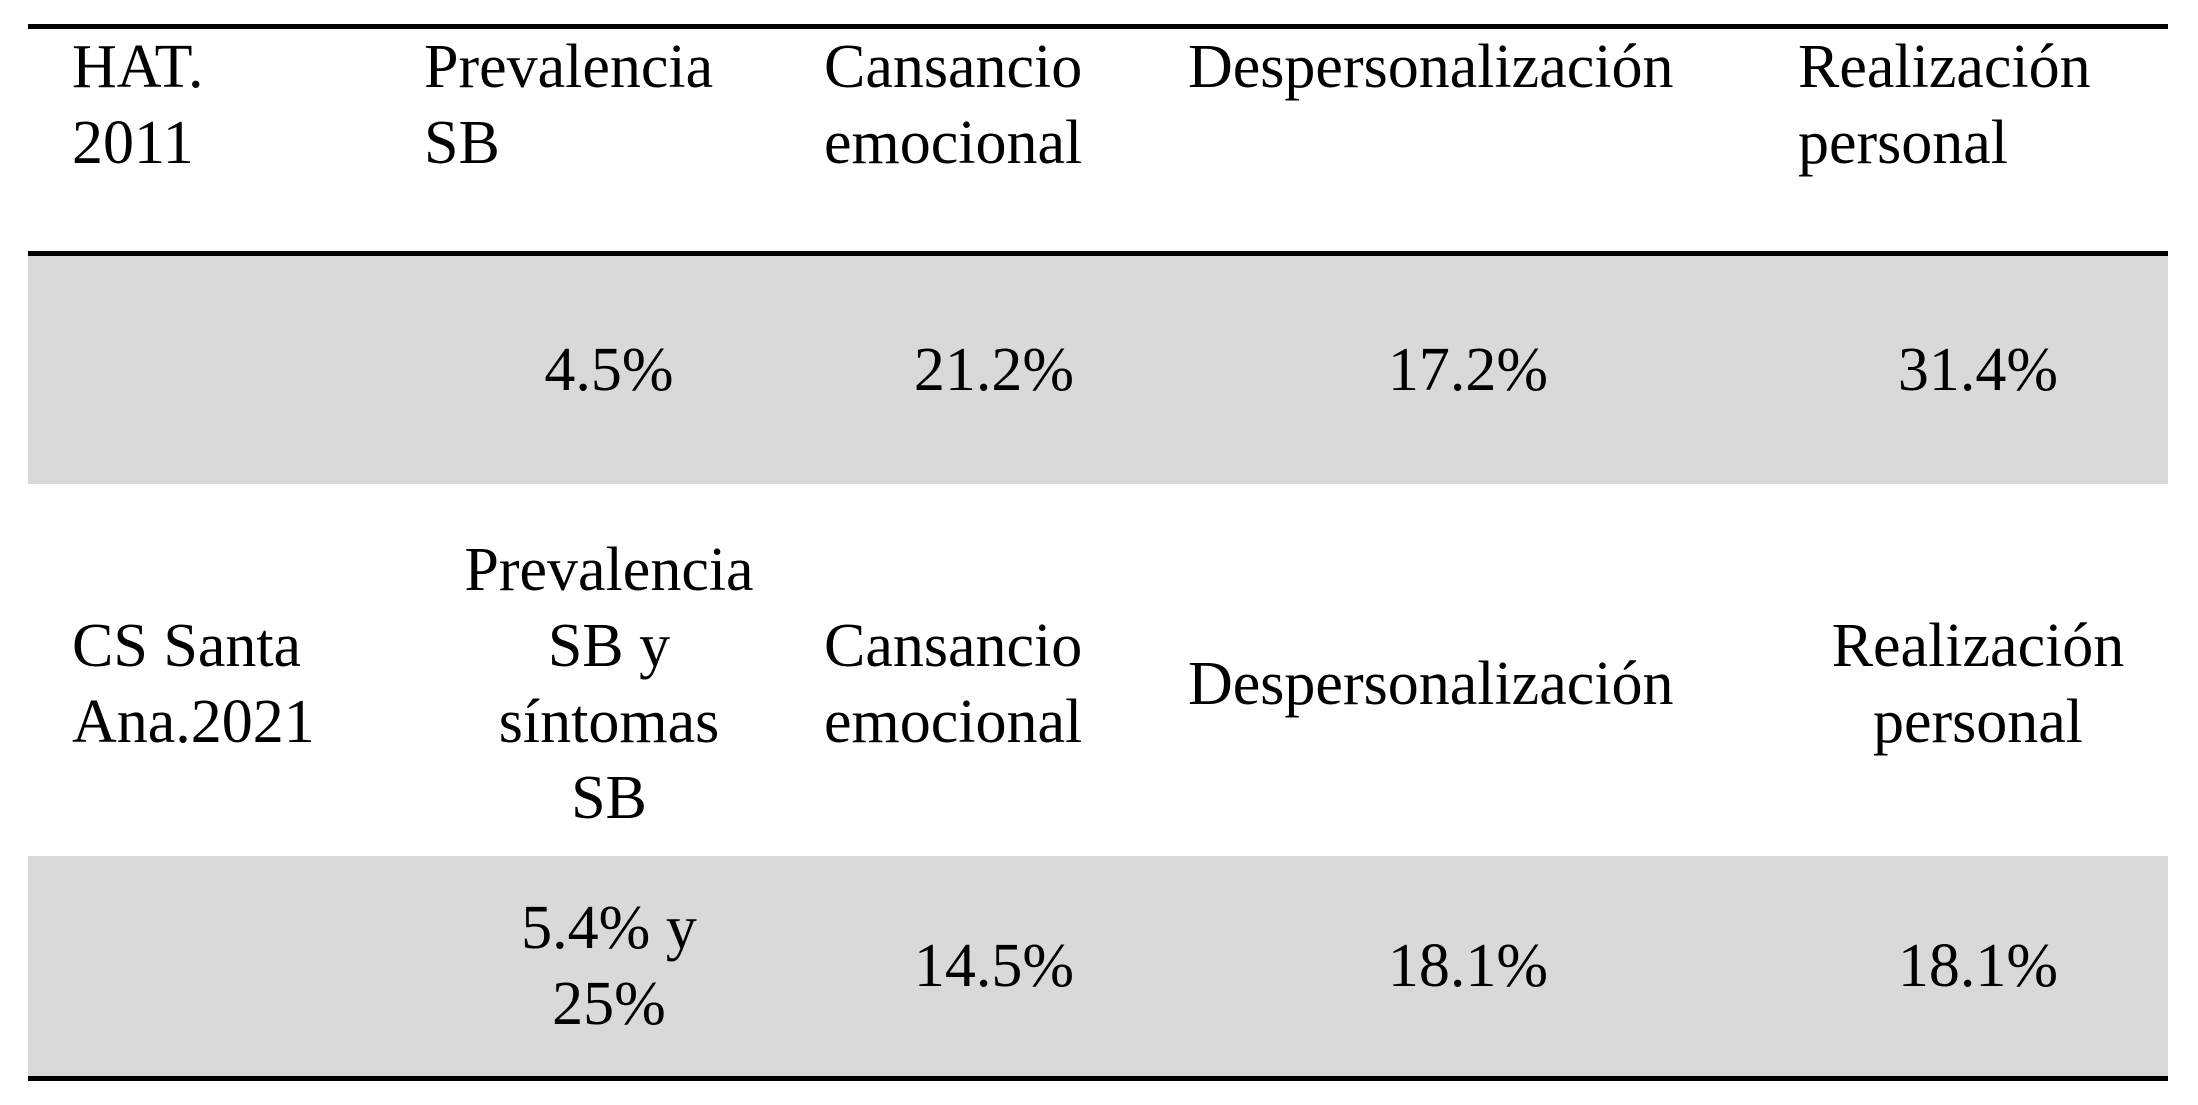 The image size is (2198, 1105). What do you see at coordinates (1098, 1078) in the screenshot?
I see `table-bottom-rule` at bounding box center [1098, 1078].